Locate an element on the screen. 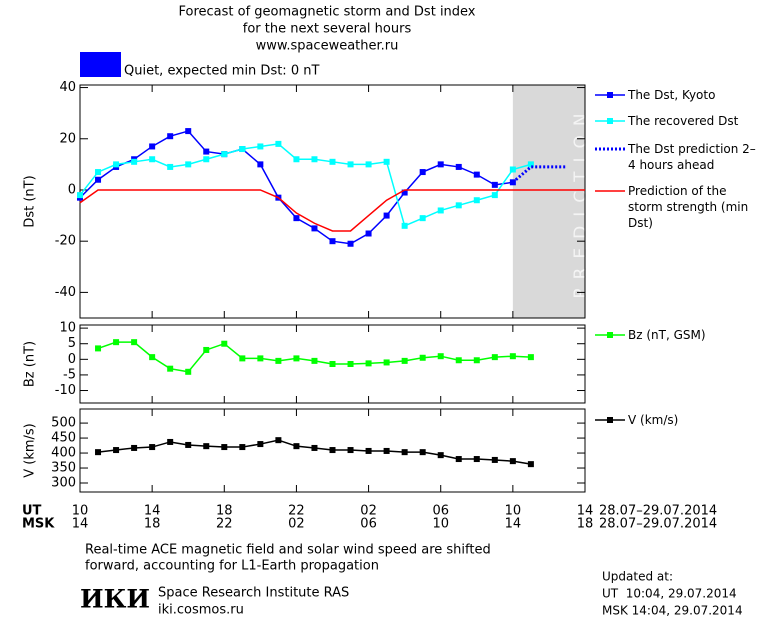  x-tick-label: 18 is located at coordinates (224, 511).